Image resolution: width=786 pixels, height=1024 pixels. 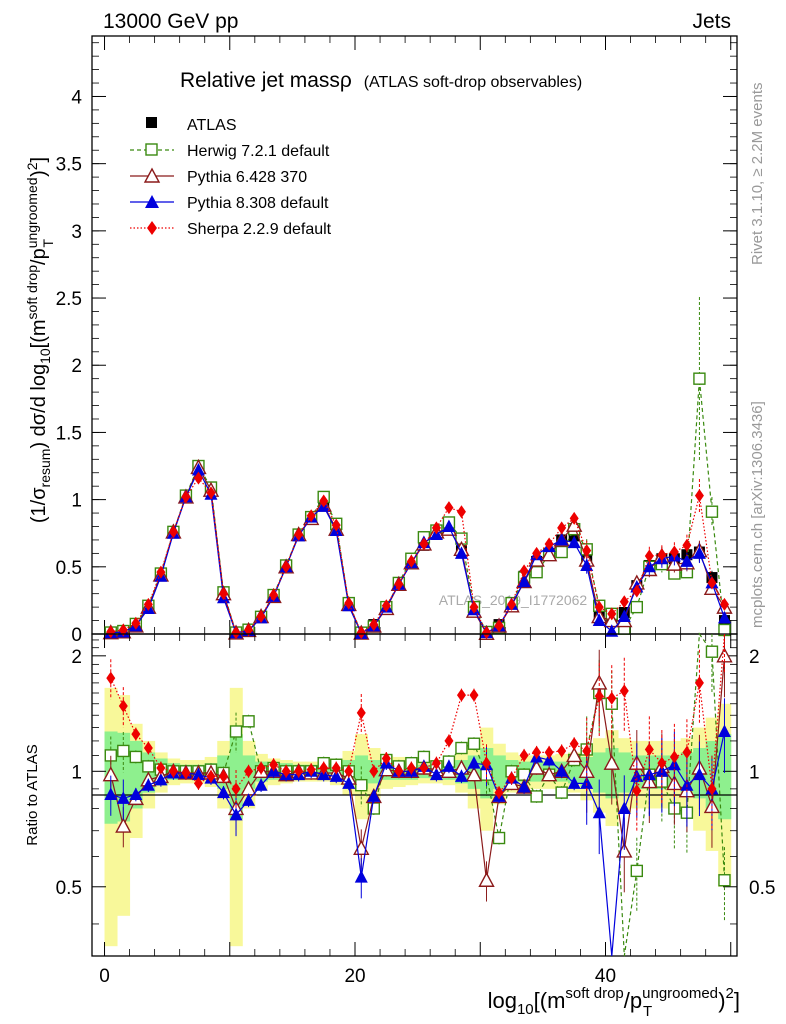 I want to click on legend-label-pythia6: Pythia 6.428 370, so click(x=247, y=177).